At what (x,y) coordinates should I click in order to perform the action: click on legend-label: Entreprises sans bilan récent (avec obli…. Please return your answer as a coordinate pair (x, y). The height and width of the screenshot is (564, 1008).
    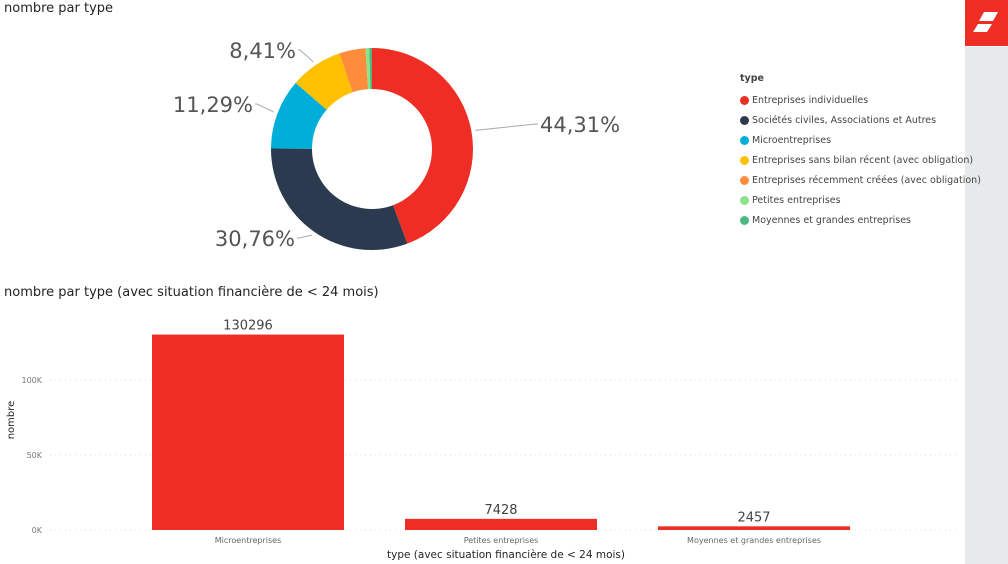
    Looking at the image, I should click on (863, 160).